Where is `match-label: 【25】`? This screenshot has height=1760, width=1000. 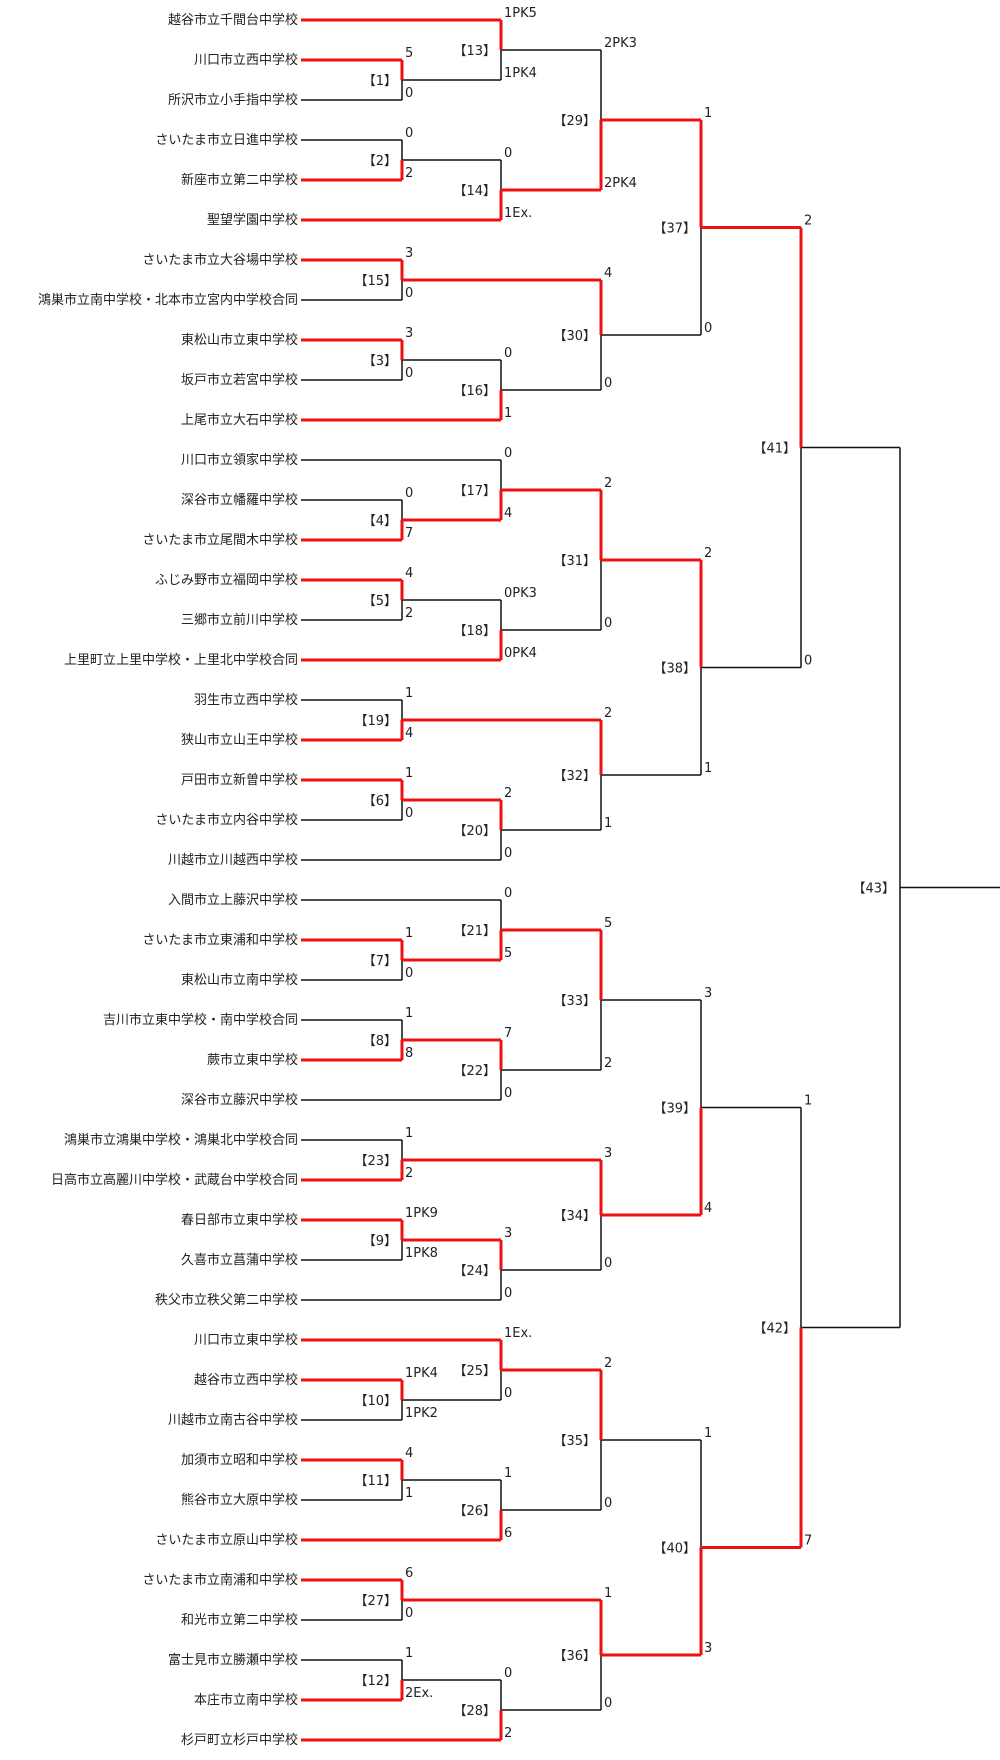 match-label: 【25】 is located at coordinates (474, 1371).